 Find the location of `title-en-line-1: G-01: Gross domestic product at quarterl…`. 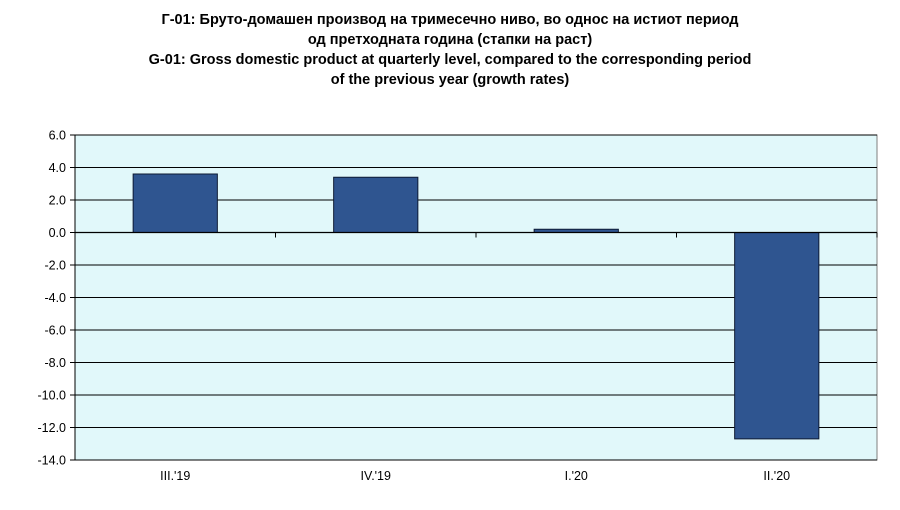

title-en-line-1: G-01: Gross domestic product at quarterl… is located at coordinates (450, 60).